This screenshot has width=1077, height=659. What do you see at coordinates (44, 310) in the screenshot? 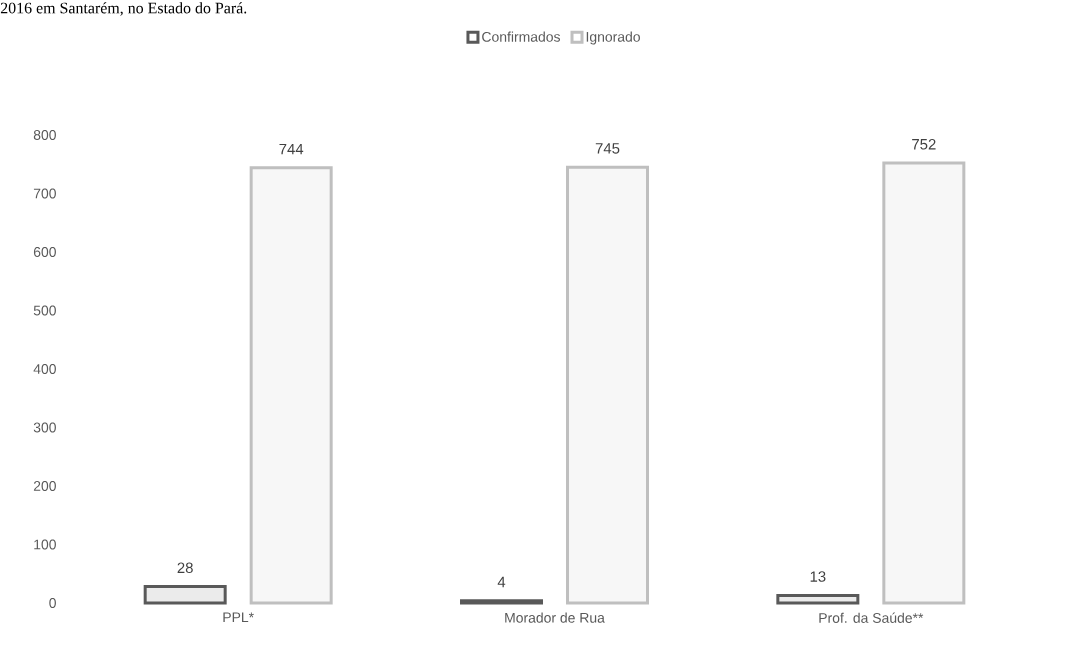
I see `y-tick-label: 500` at bounding box center [44, 310].